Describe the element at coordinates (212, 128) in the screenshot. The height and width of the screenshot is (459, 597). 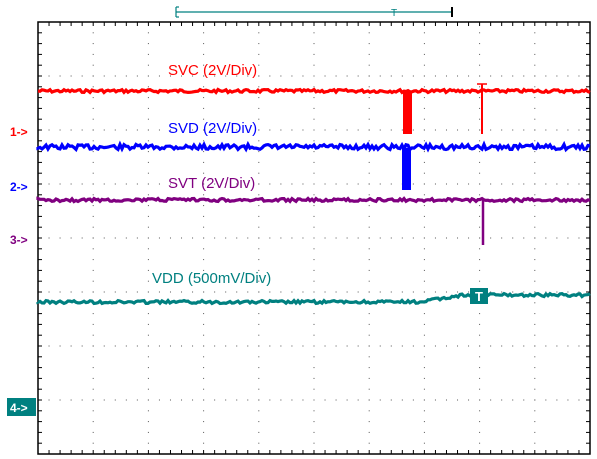
I see `svd-trace-label: SVD (2V/Div)` at that location.